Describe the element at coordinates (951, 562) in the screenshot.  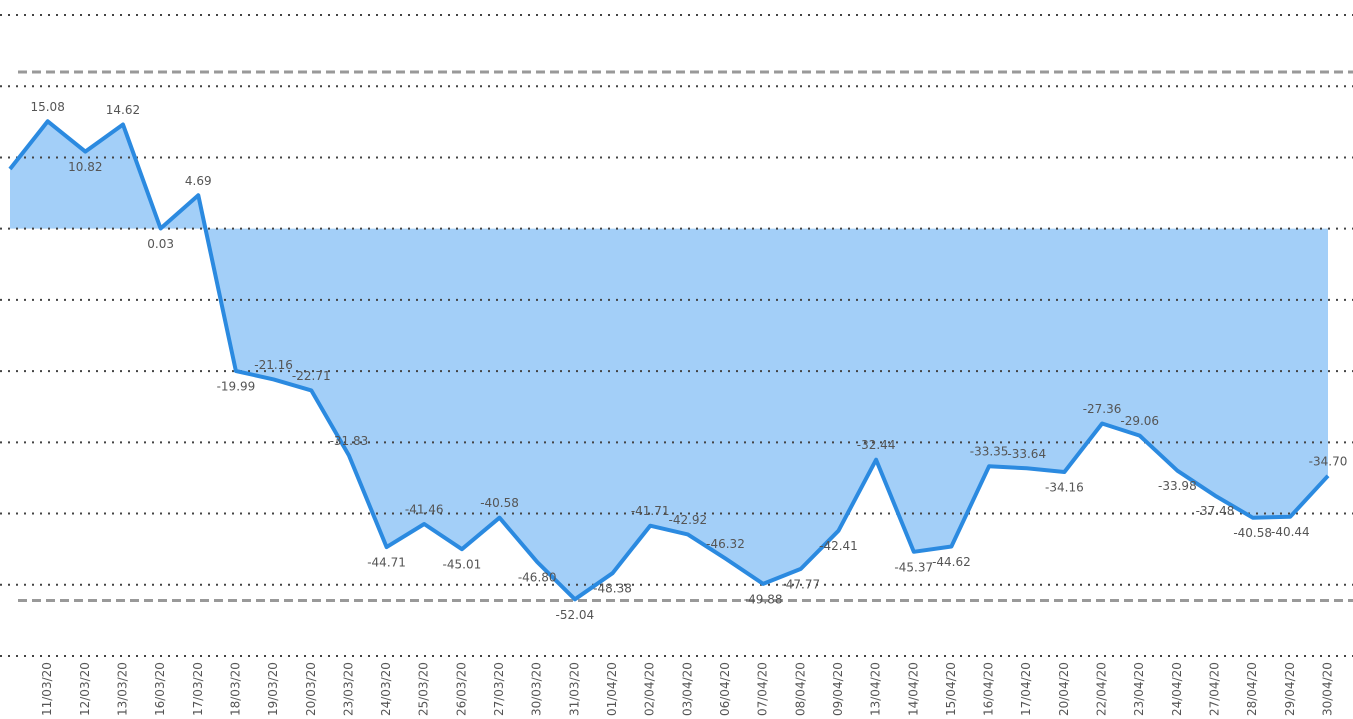
I see `data-label: -44.62` at that location.